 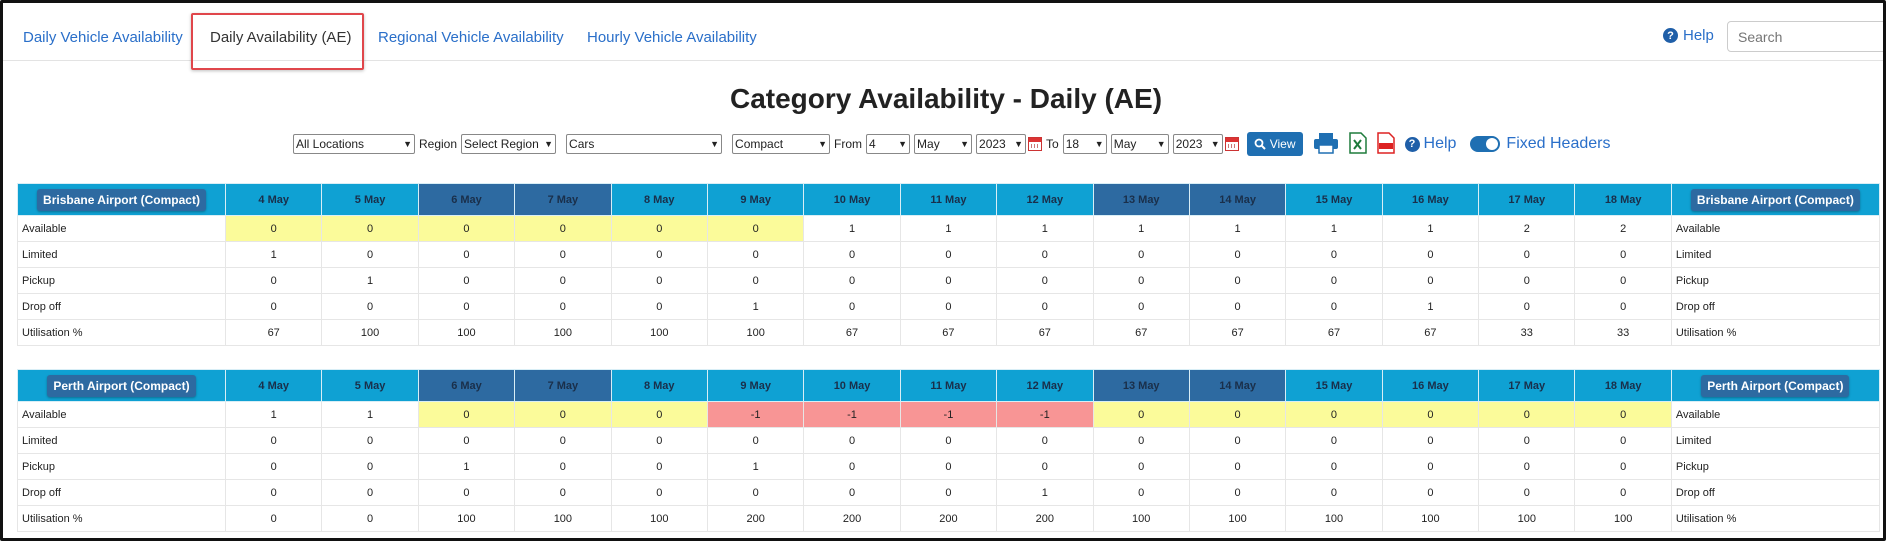 What do you see at coordinates (755, 199) in the screenshot?
I see `date-header: 9 May` at bounding box center [755, 199].